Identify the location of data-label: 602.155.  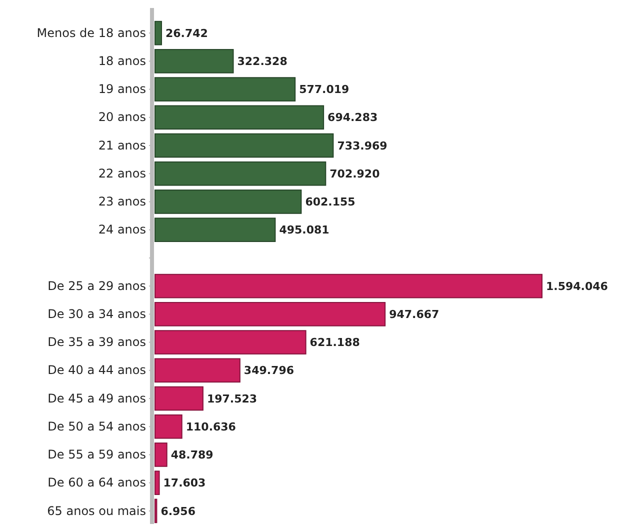
(330, 202).